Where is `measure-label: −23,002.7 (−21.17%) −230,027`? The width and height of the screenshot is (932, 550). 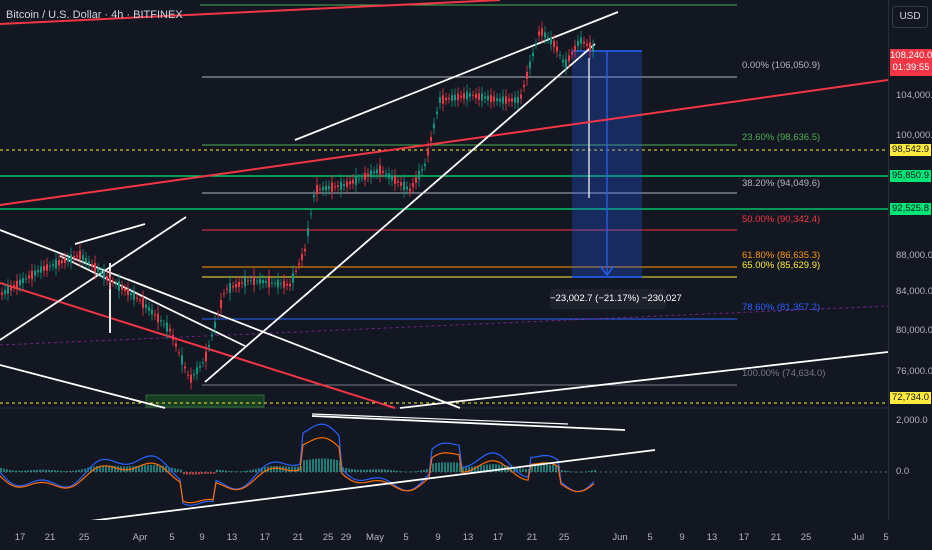
measure-label: −23,002.7 (−21.17%) −230,027 is located at coordinates (616, 299).